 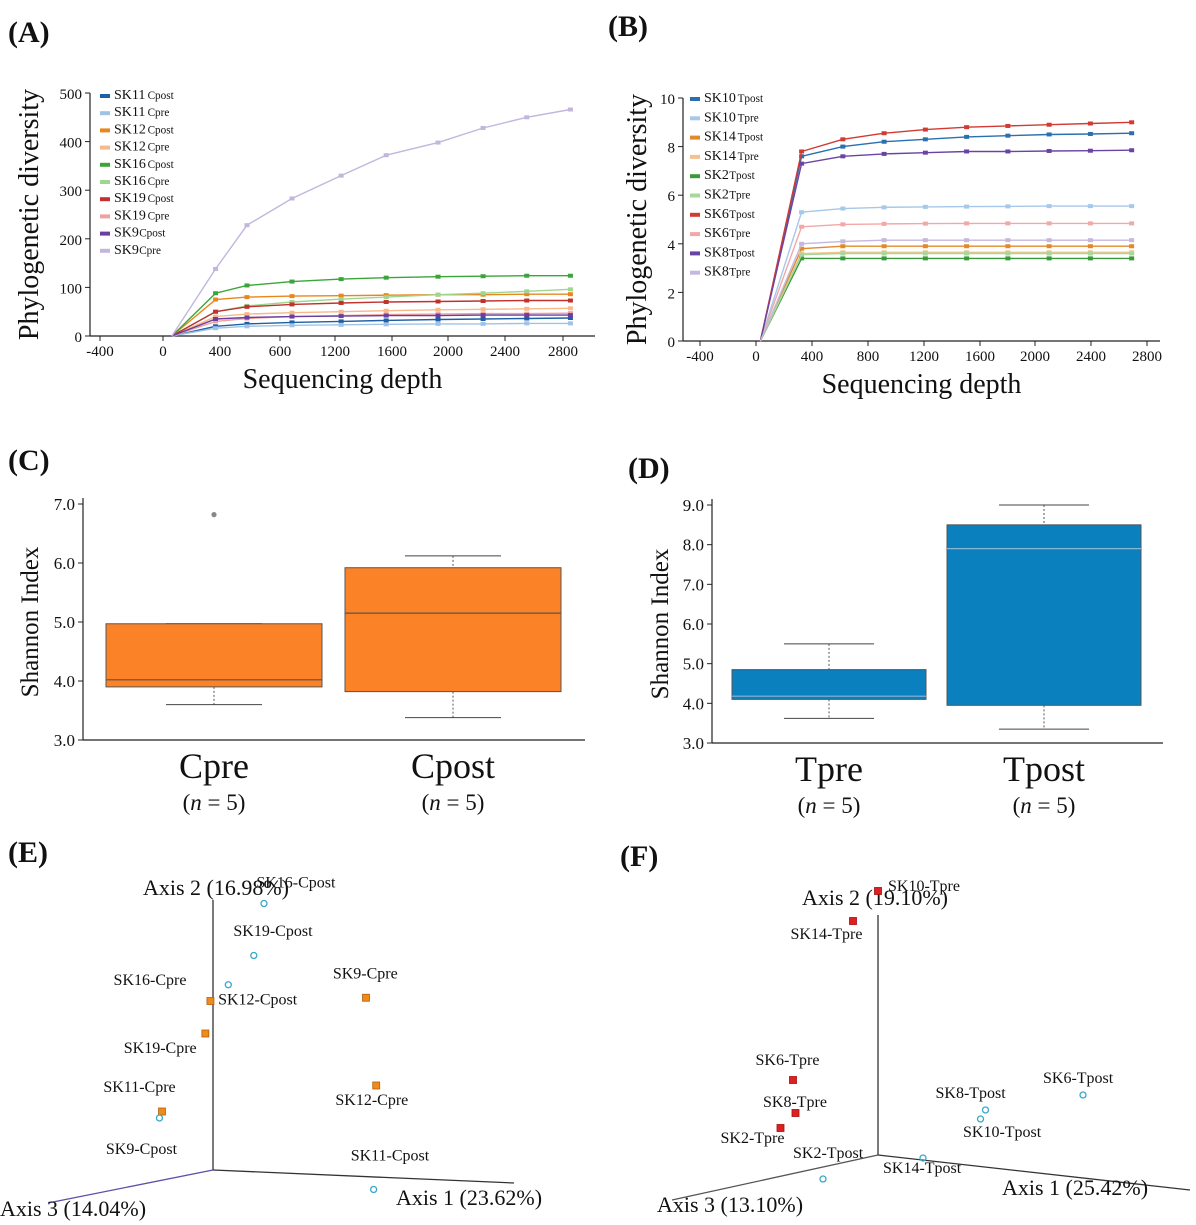 What do you see at coordinates (716, 214) in the screenshot?
I see `legend-name: SK6` at bounding box center [716, 214].